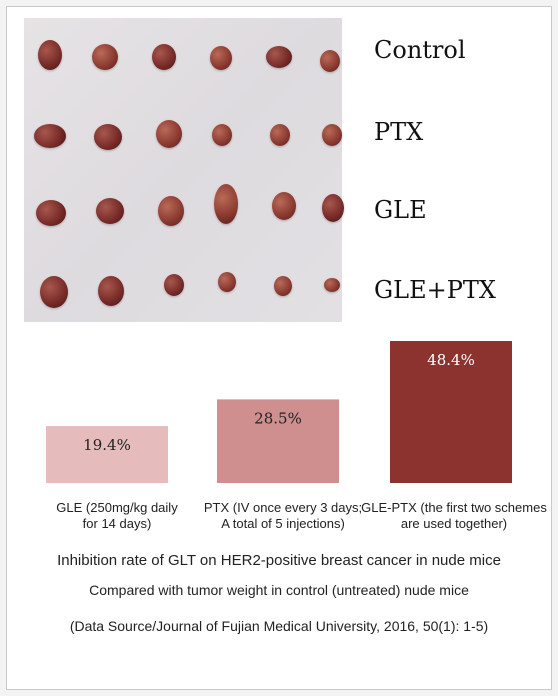 The width and height of the screenshot is (558, 696). What do you see at coordinates (454, 507) in the screenshot?
I see `category-label-line: GLE-PTX (the first two schemes` at bounding box center [454, 507].